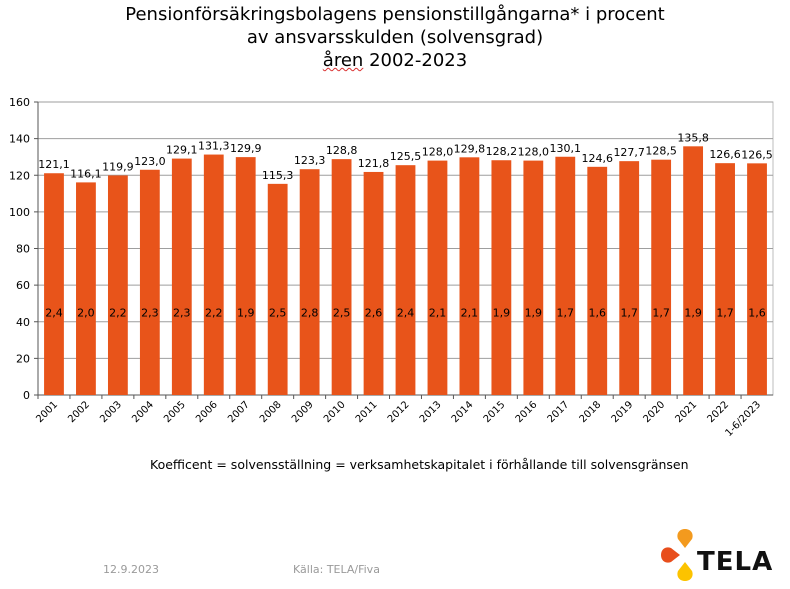 The height and width of the screenshot is (589, 790). Describe the element at coordinates (677, 555) in the screenshot. I see `tela-logo-icon` at that location.